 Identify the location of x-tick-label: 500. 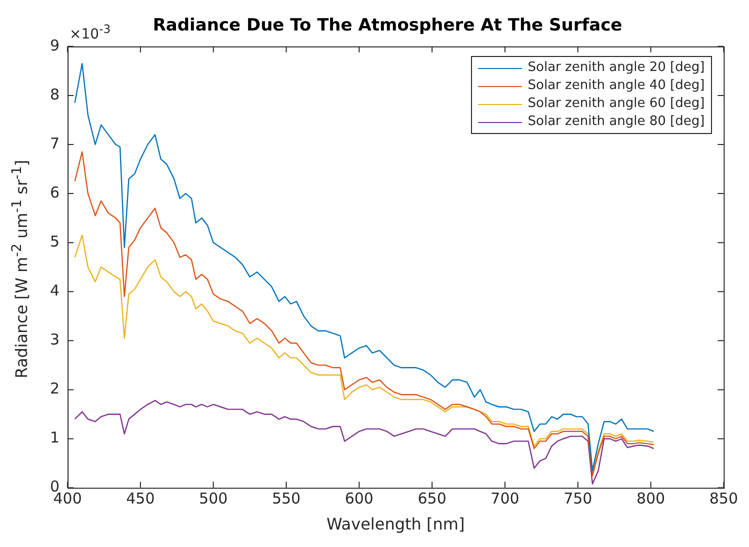
(213, 499).